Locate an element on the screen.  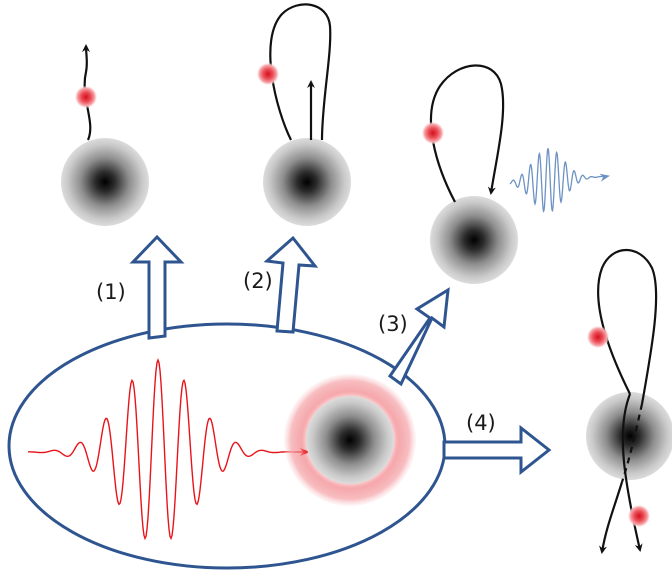
step-label-1: (1) is located at coordinates (111, 292).